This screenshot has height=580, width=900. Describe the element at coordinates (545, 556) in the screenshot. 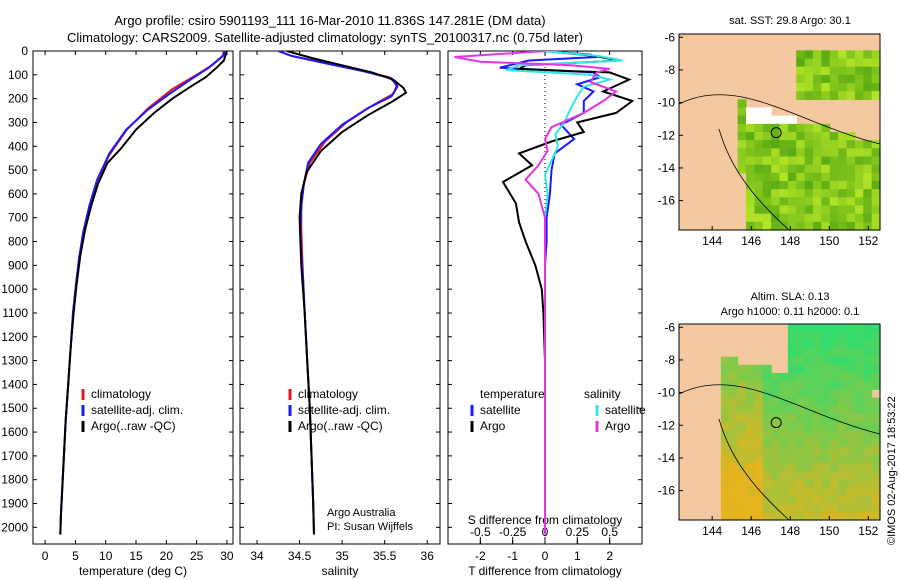

I see `x-tick-label: 0` at that location.